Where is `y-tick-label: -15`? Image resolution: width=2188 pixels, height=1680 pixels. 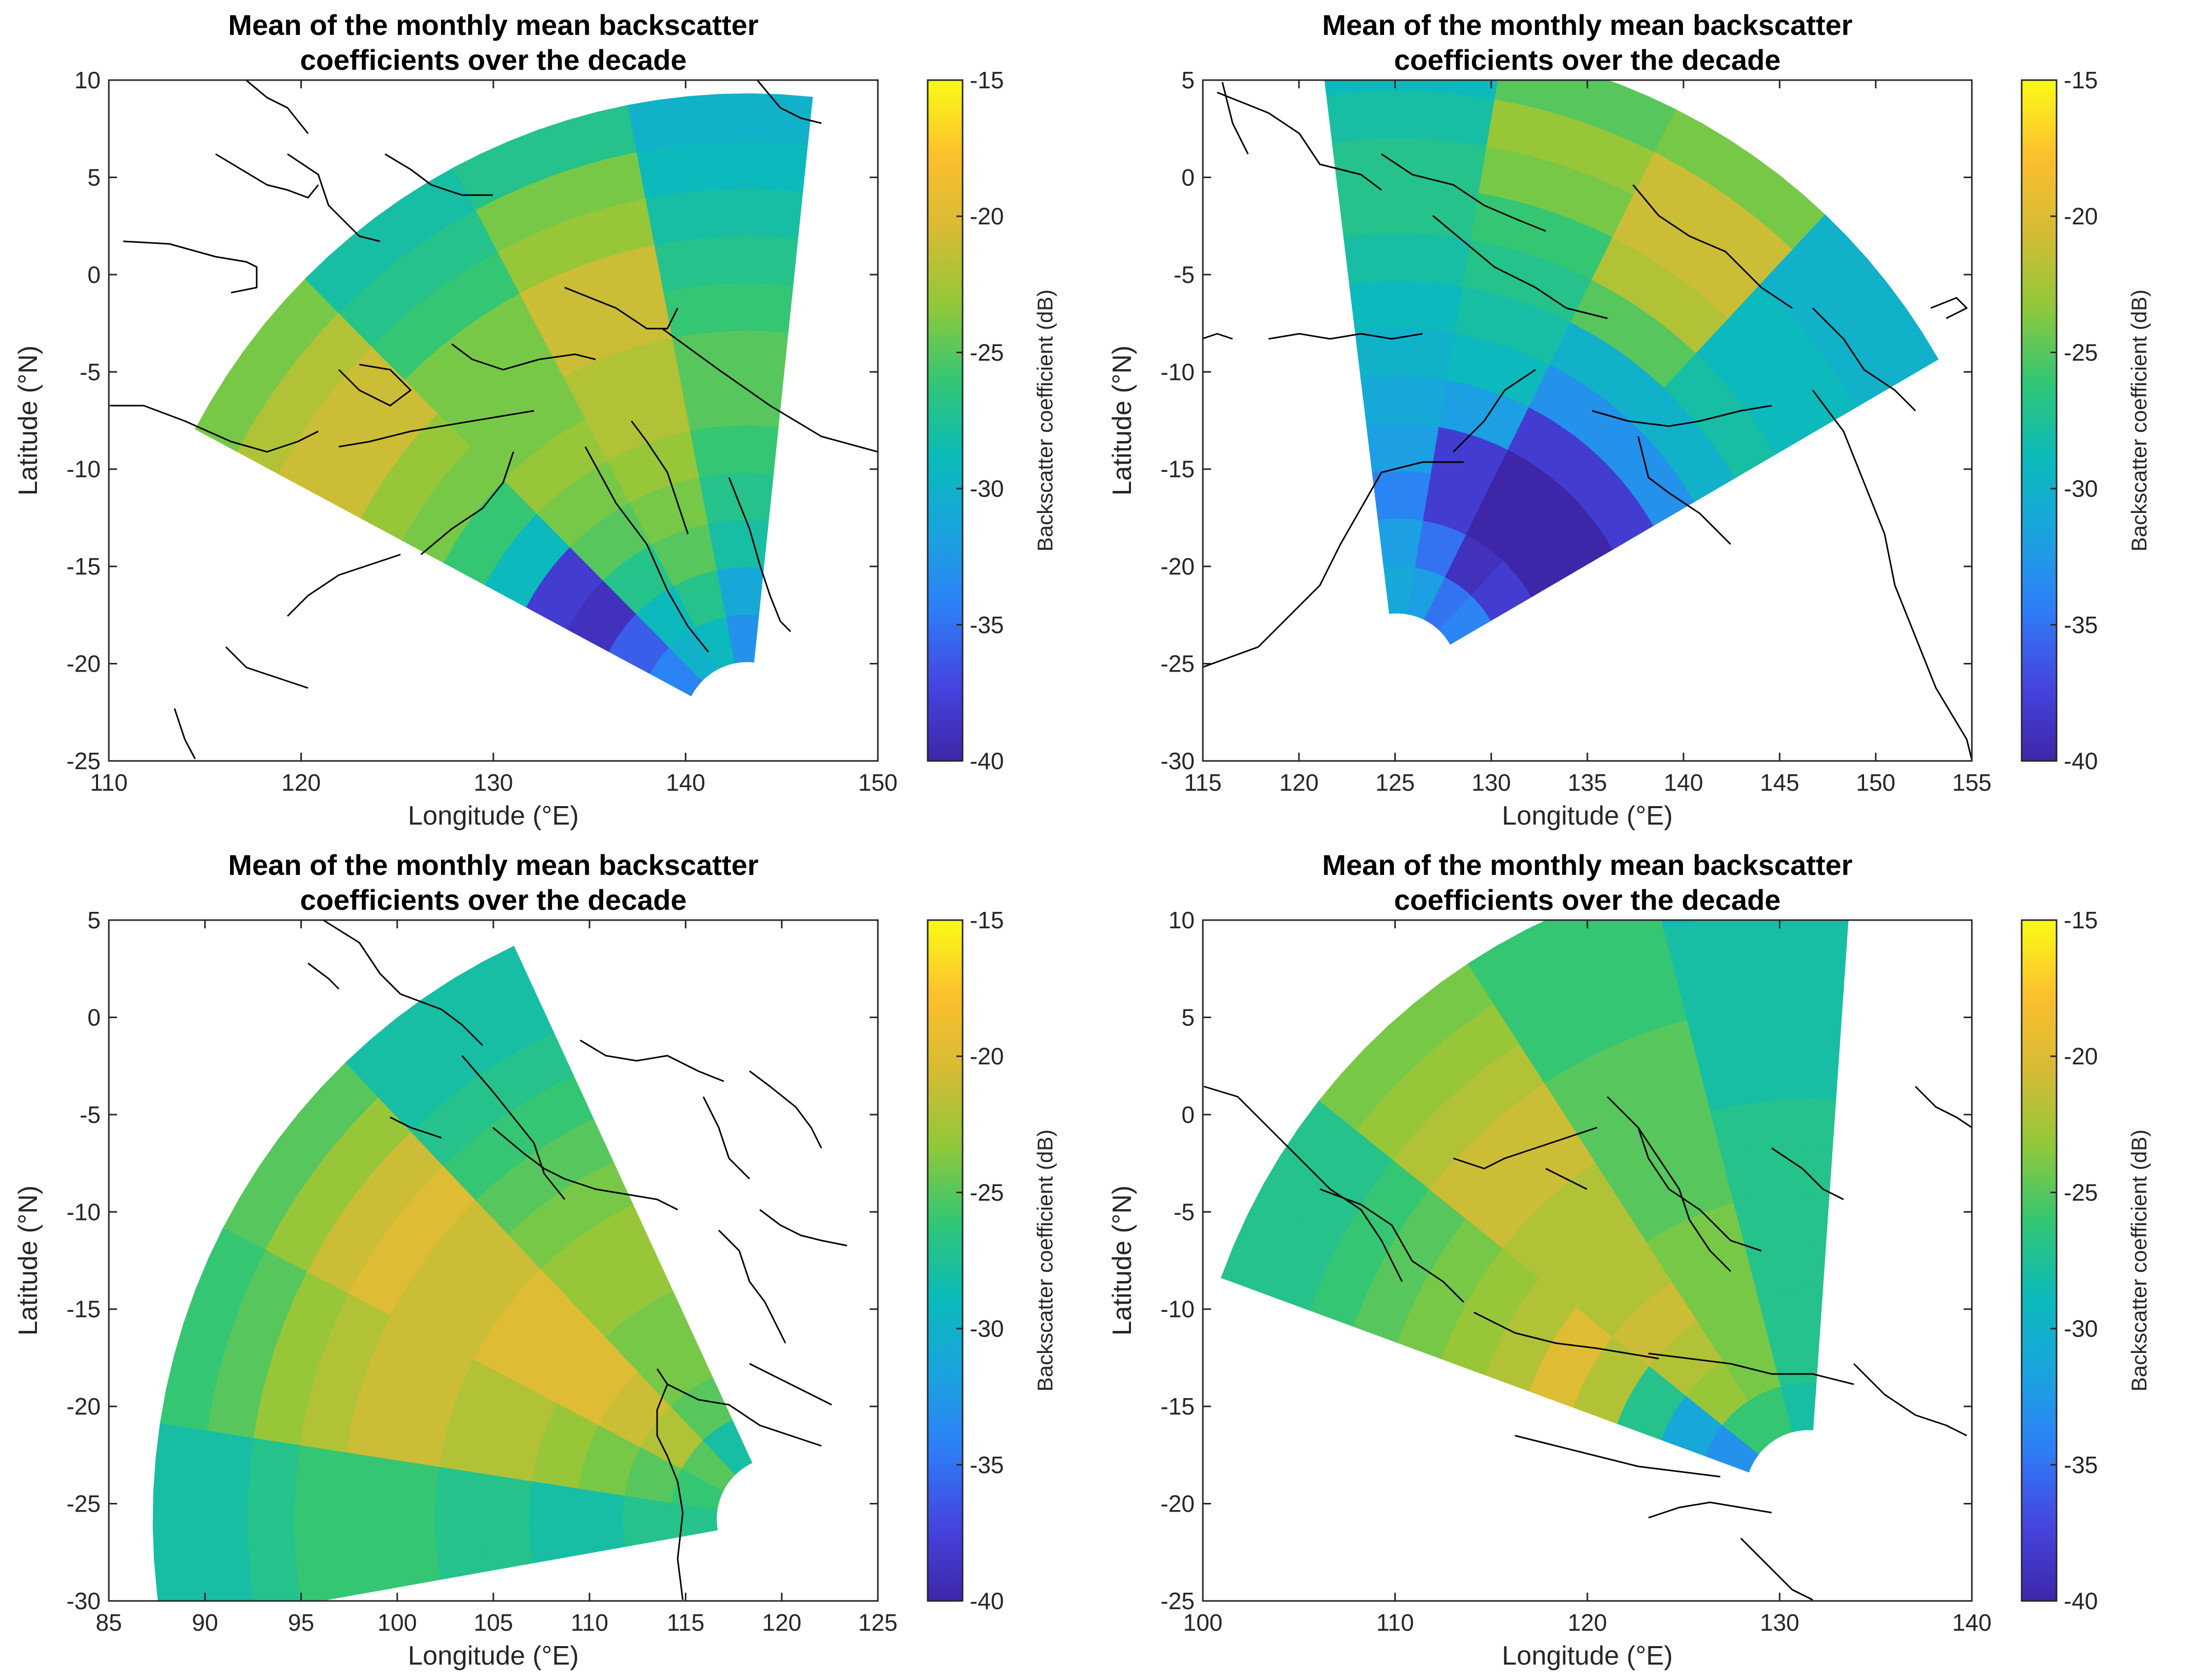
y-tick-label: -15 is located at coordinates (84, 566).